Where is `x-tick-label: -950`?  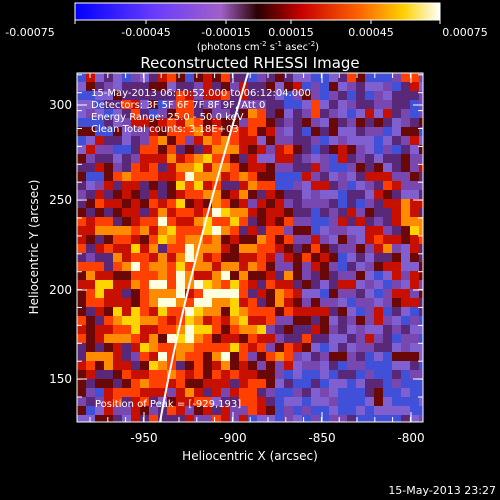
x-tick-label: -950 is located at coordinates (143, 438).